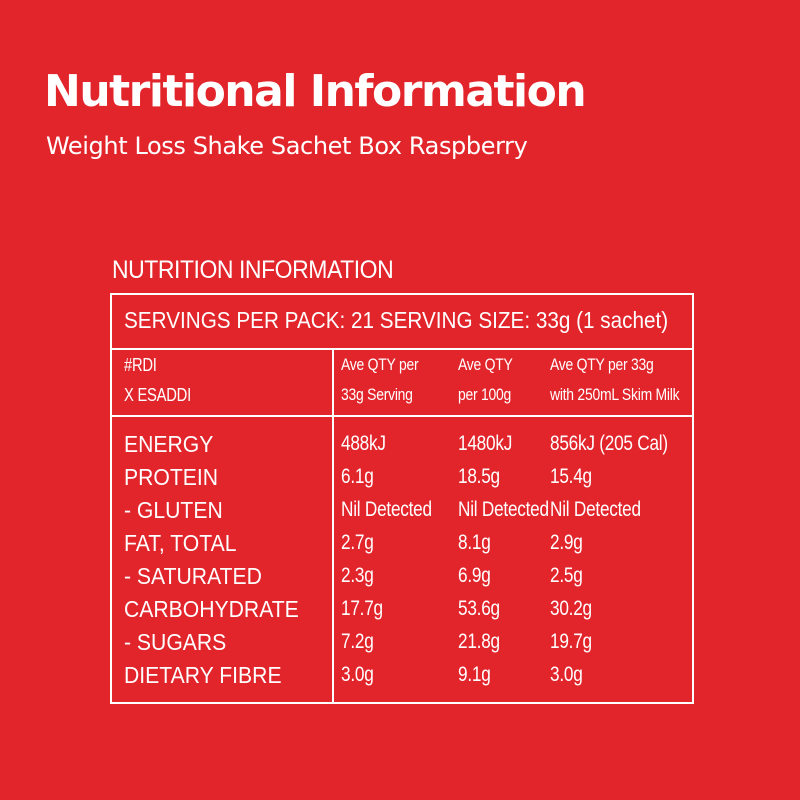 The height and width of the screenshot is (800, 800). Describe the element at coordinates (602, 364) in the screenshot. I see `col-header-milk-line1: Ave QTY per 33g` at that location.